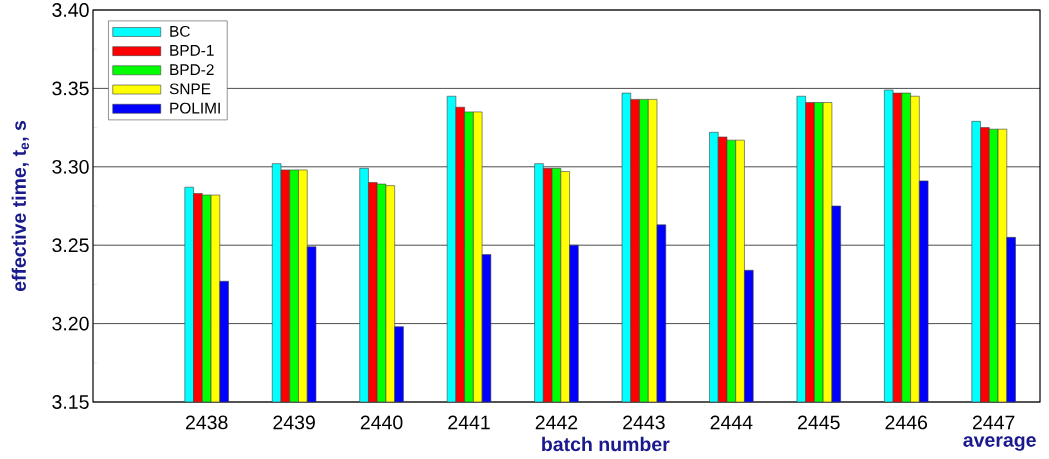 The width and height of the screenshot is (1049, 459). Describe the element at coordinates (190, 89) in the screenshot. I see `legend-label: SNPE` at that location.